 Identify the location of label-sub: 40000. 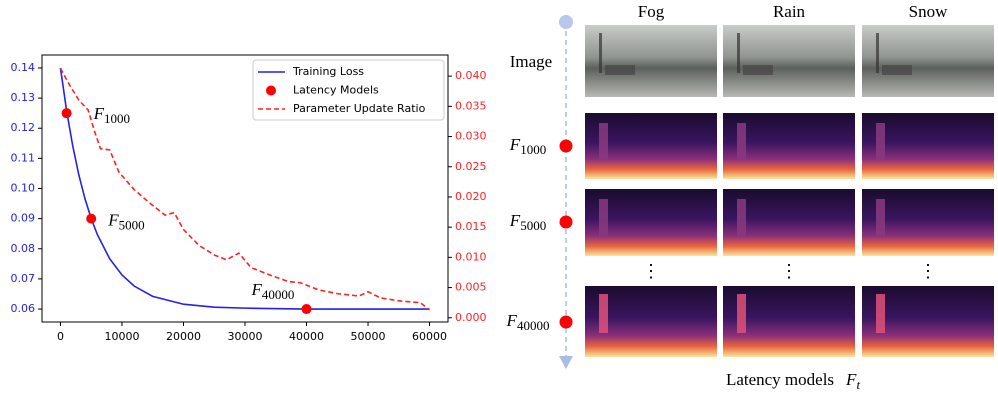
(278, 294).